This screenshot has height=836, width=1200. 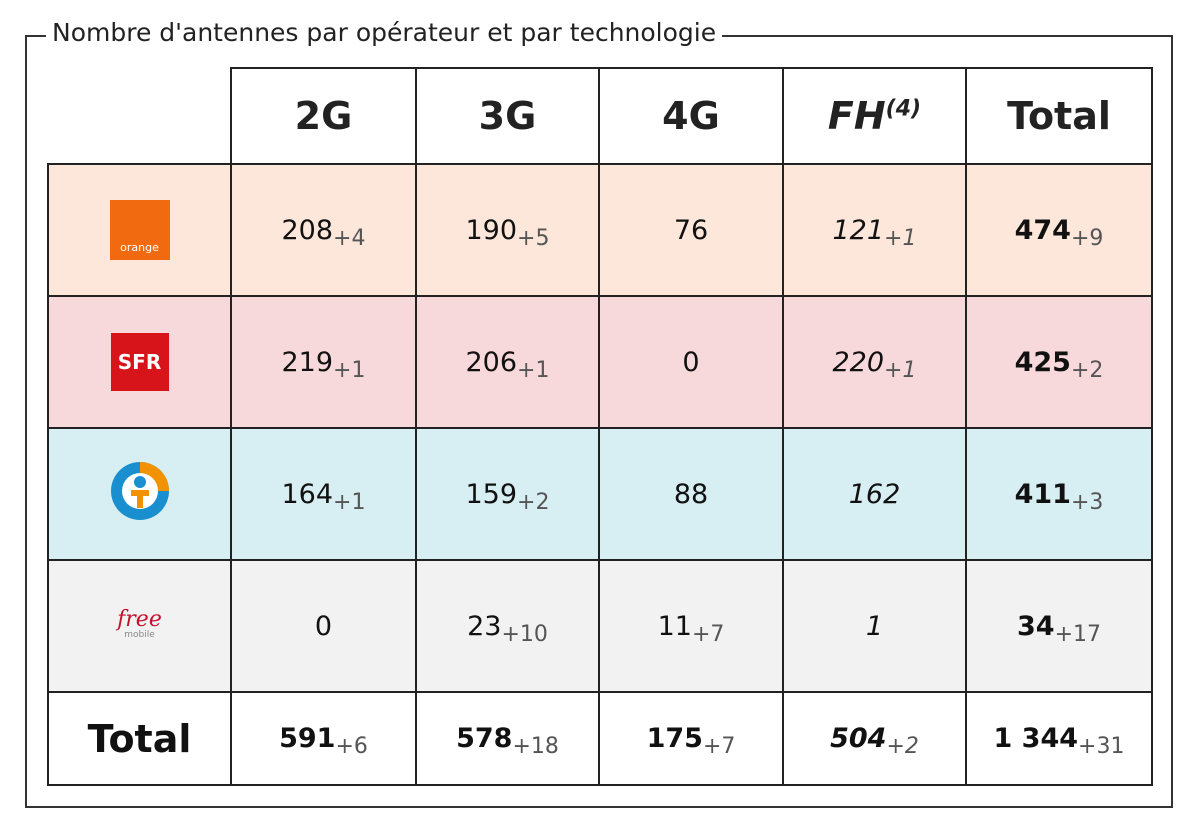 I want to click on value-cell: 591+6, so click(x=323, y=738).